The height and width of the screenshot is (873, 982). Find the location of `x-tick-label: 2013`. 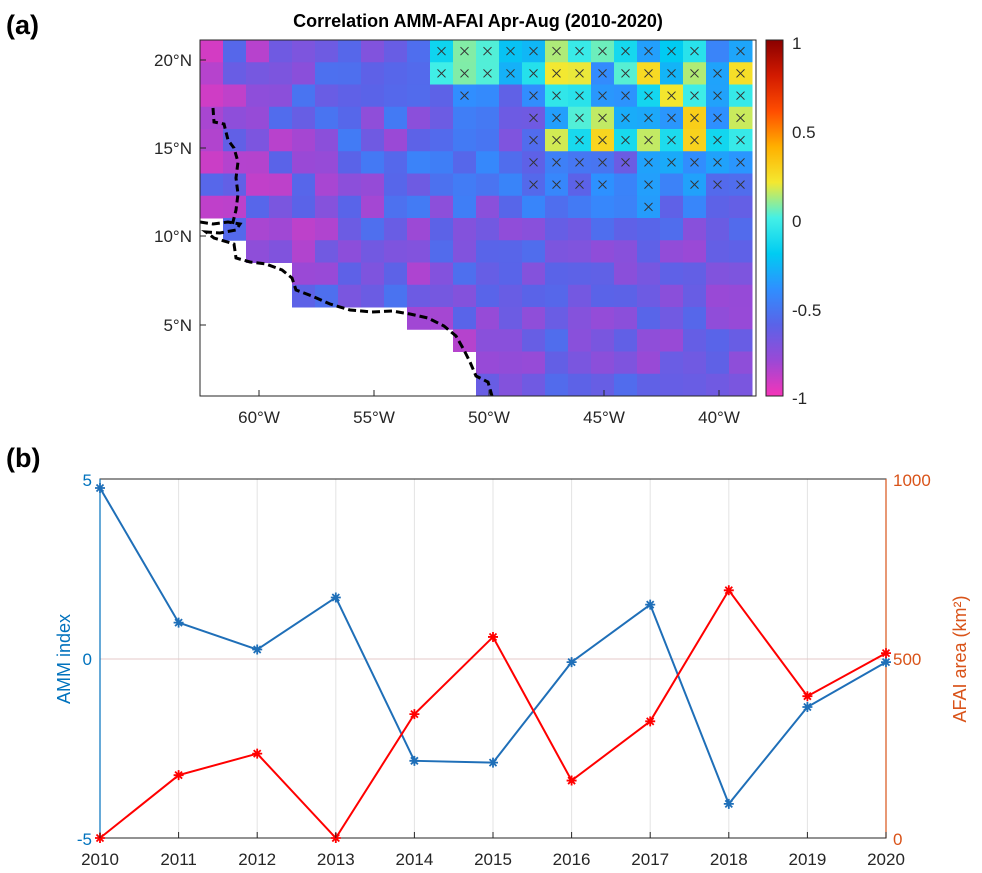

x-tick-label: 2013 is located at coordinates (336, 859).